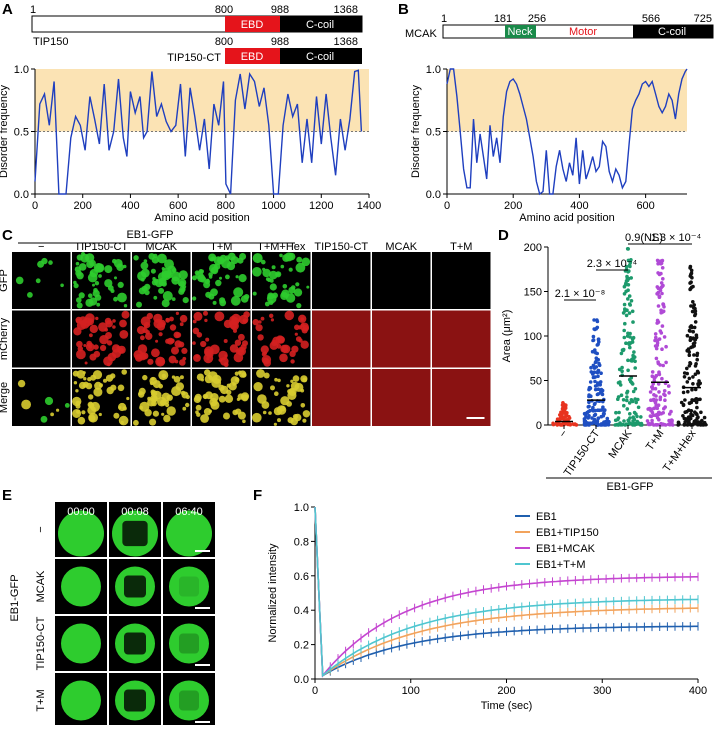  Describe the element at coordinates (5, 397) in the screenshot. I see `panel-c-row-label: Merge` at that location.